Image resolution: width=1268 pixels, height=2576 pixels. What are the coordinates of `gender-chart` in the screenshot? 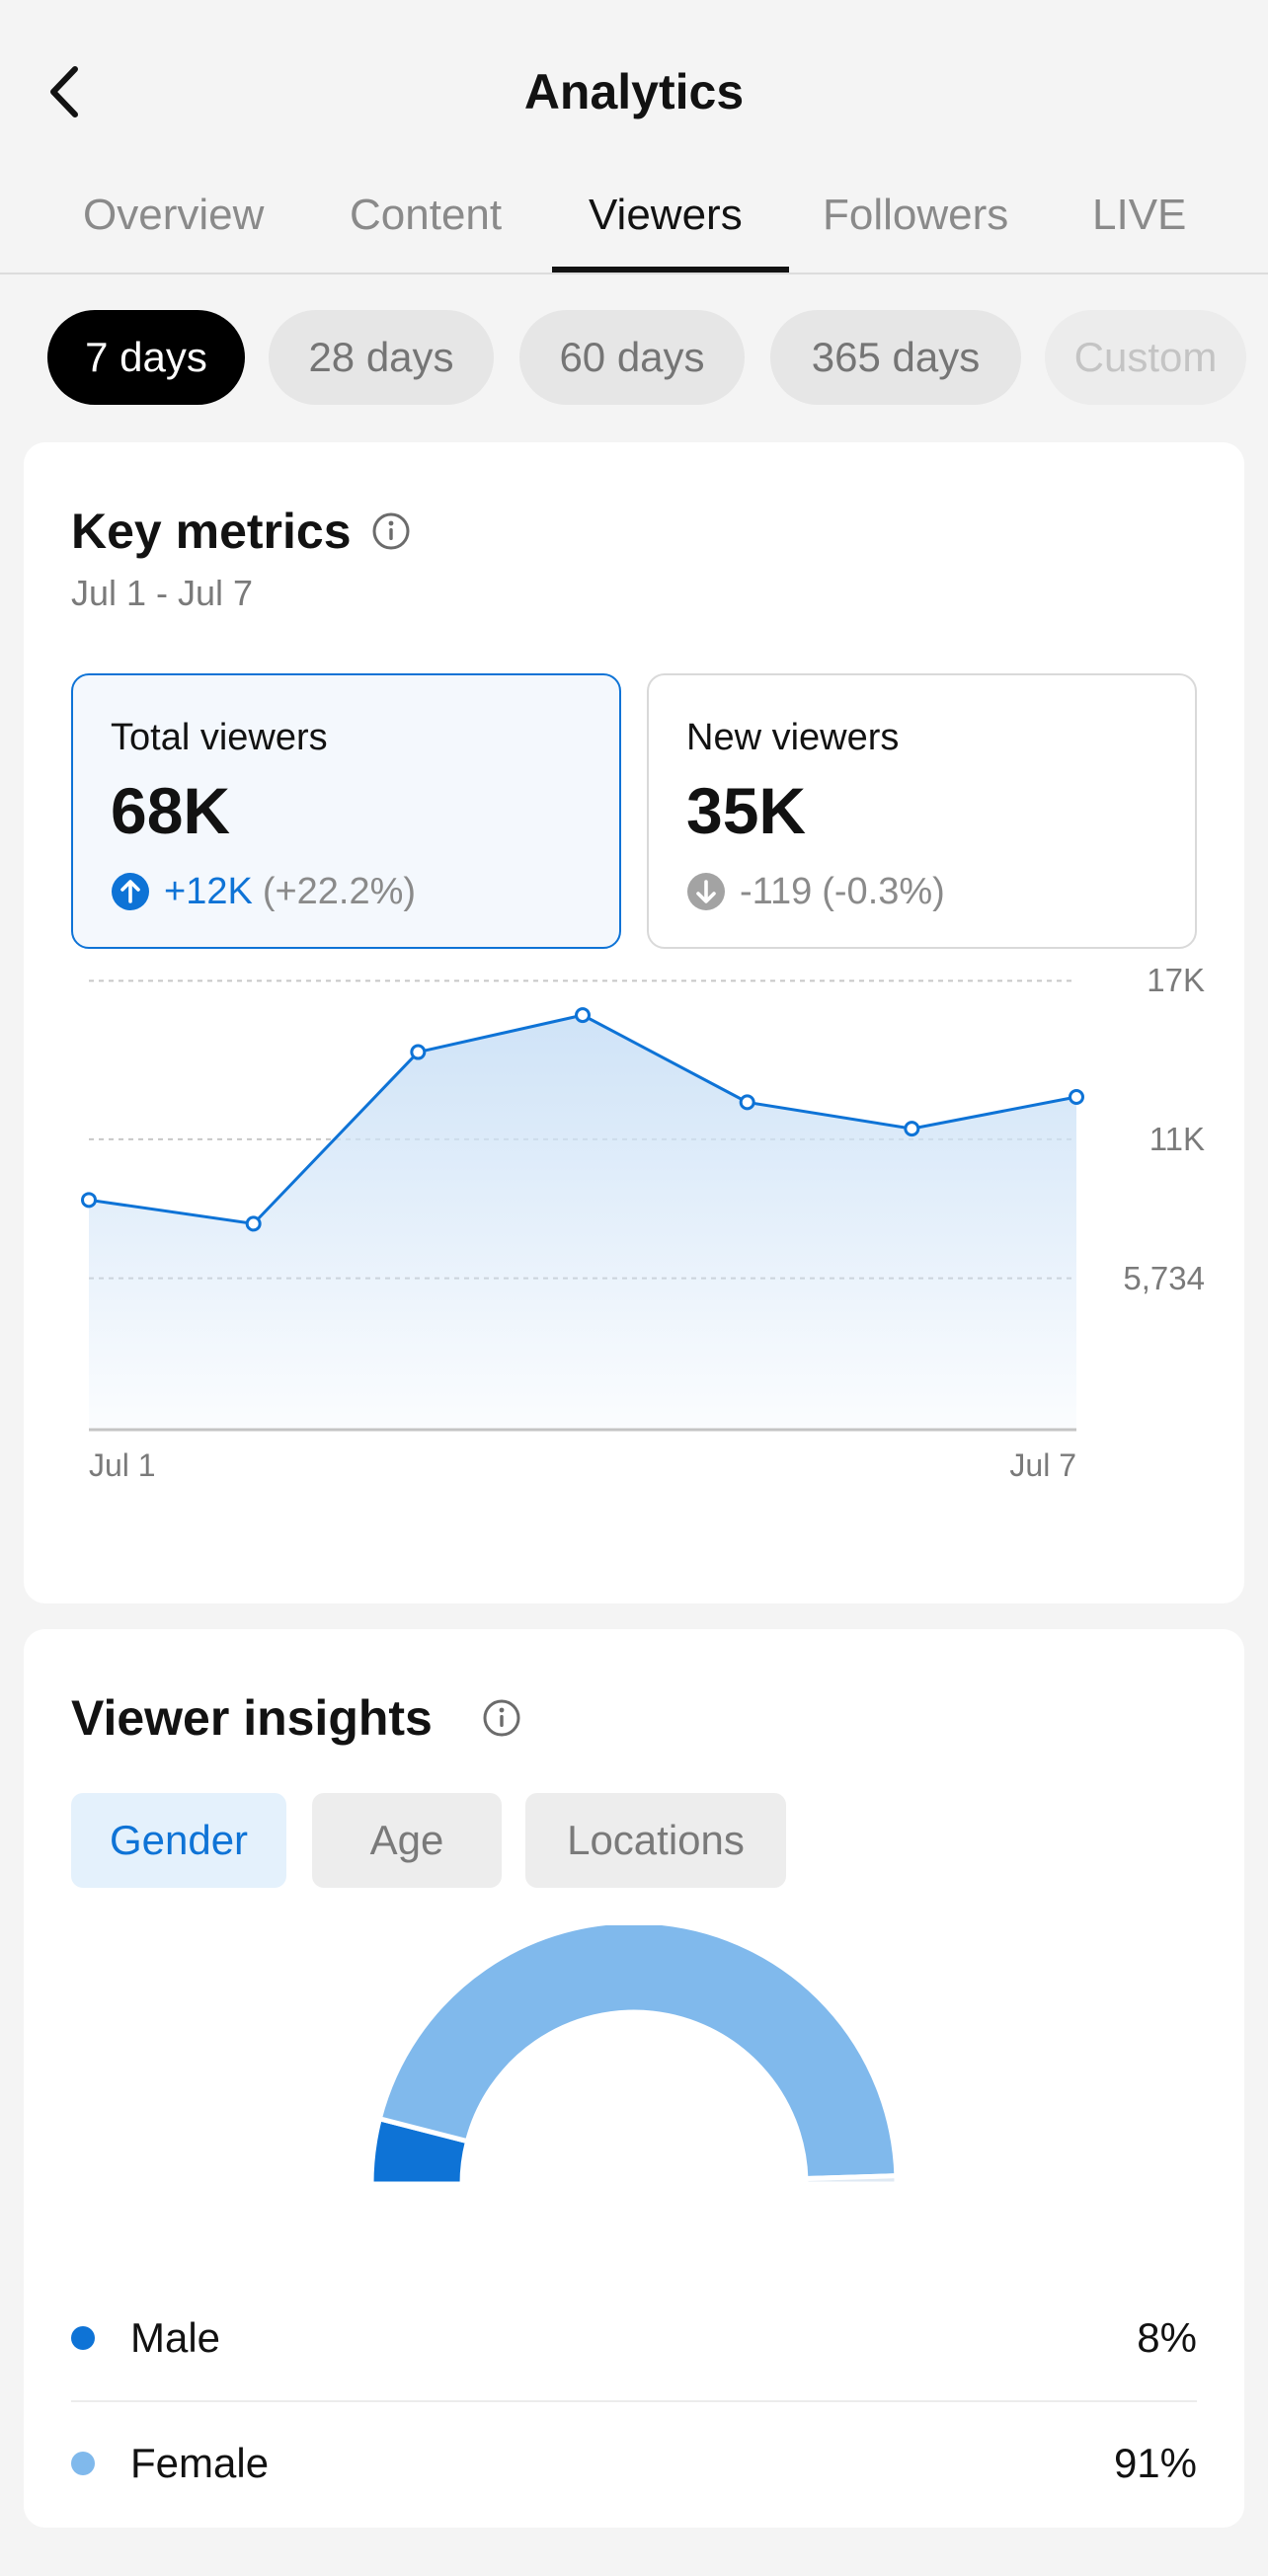 It's located at (634, 2070).